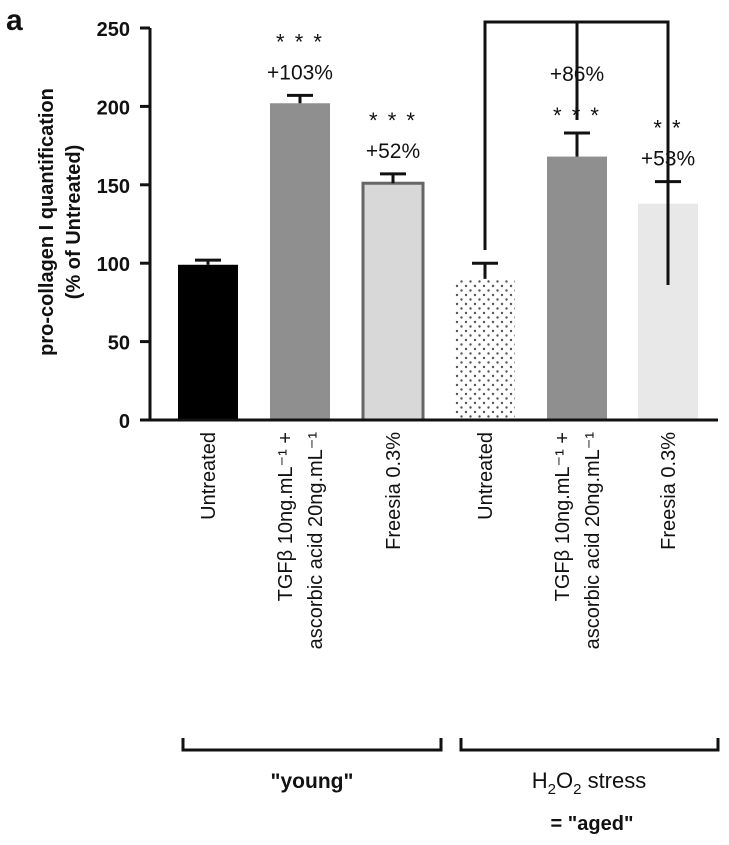 The width and height of the screenshot is (729, 845). What do you see at coordinates (481, 99) in the screenshot?
I see `bar-annotations: * * *+103%* * *+52%+86%* * ** *+53%` at bounding box center [481, 99].